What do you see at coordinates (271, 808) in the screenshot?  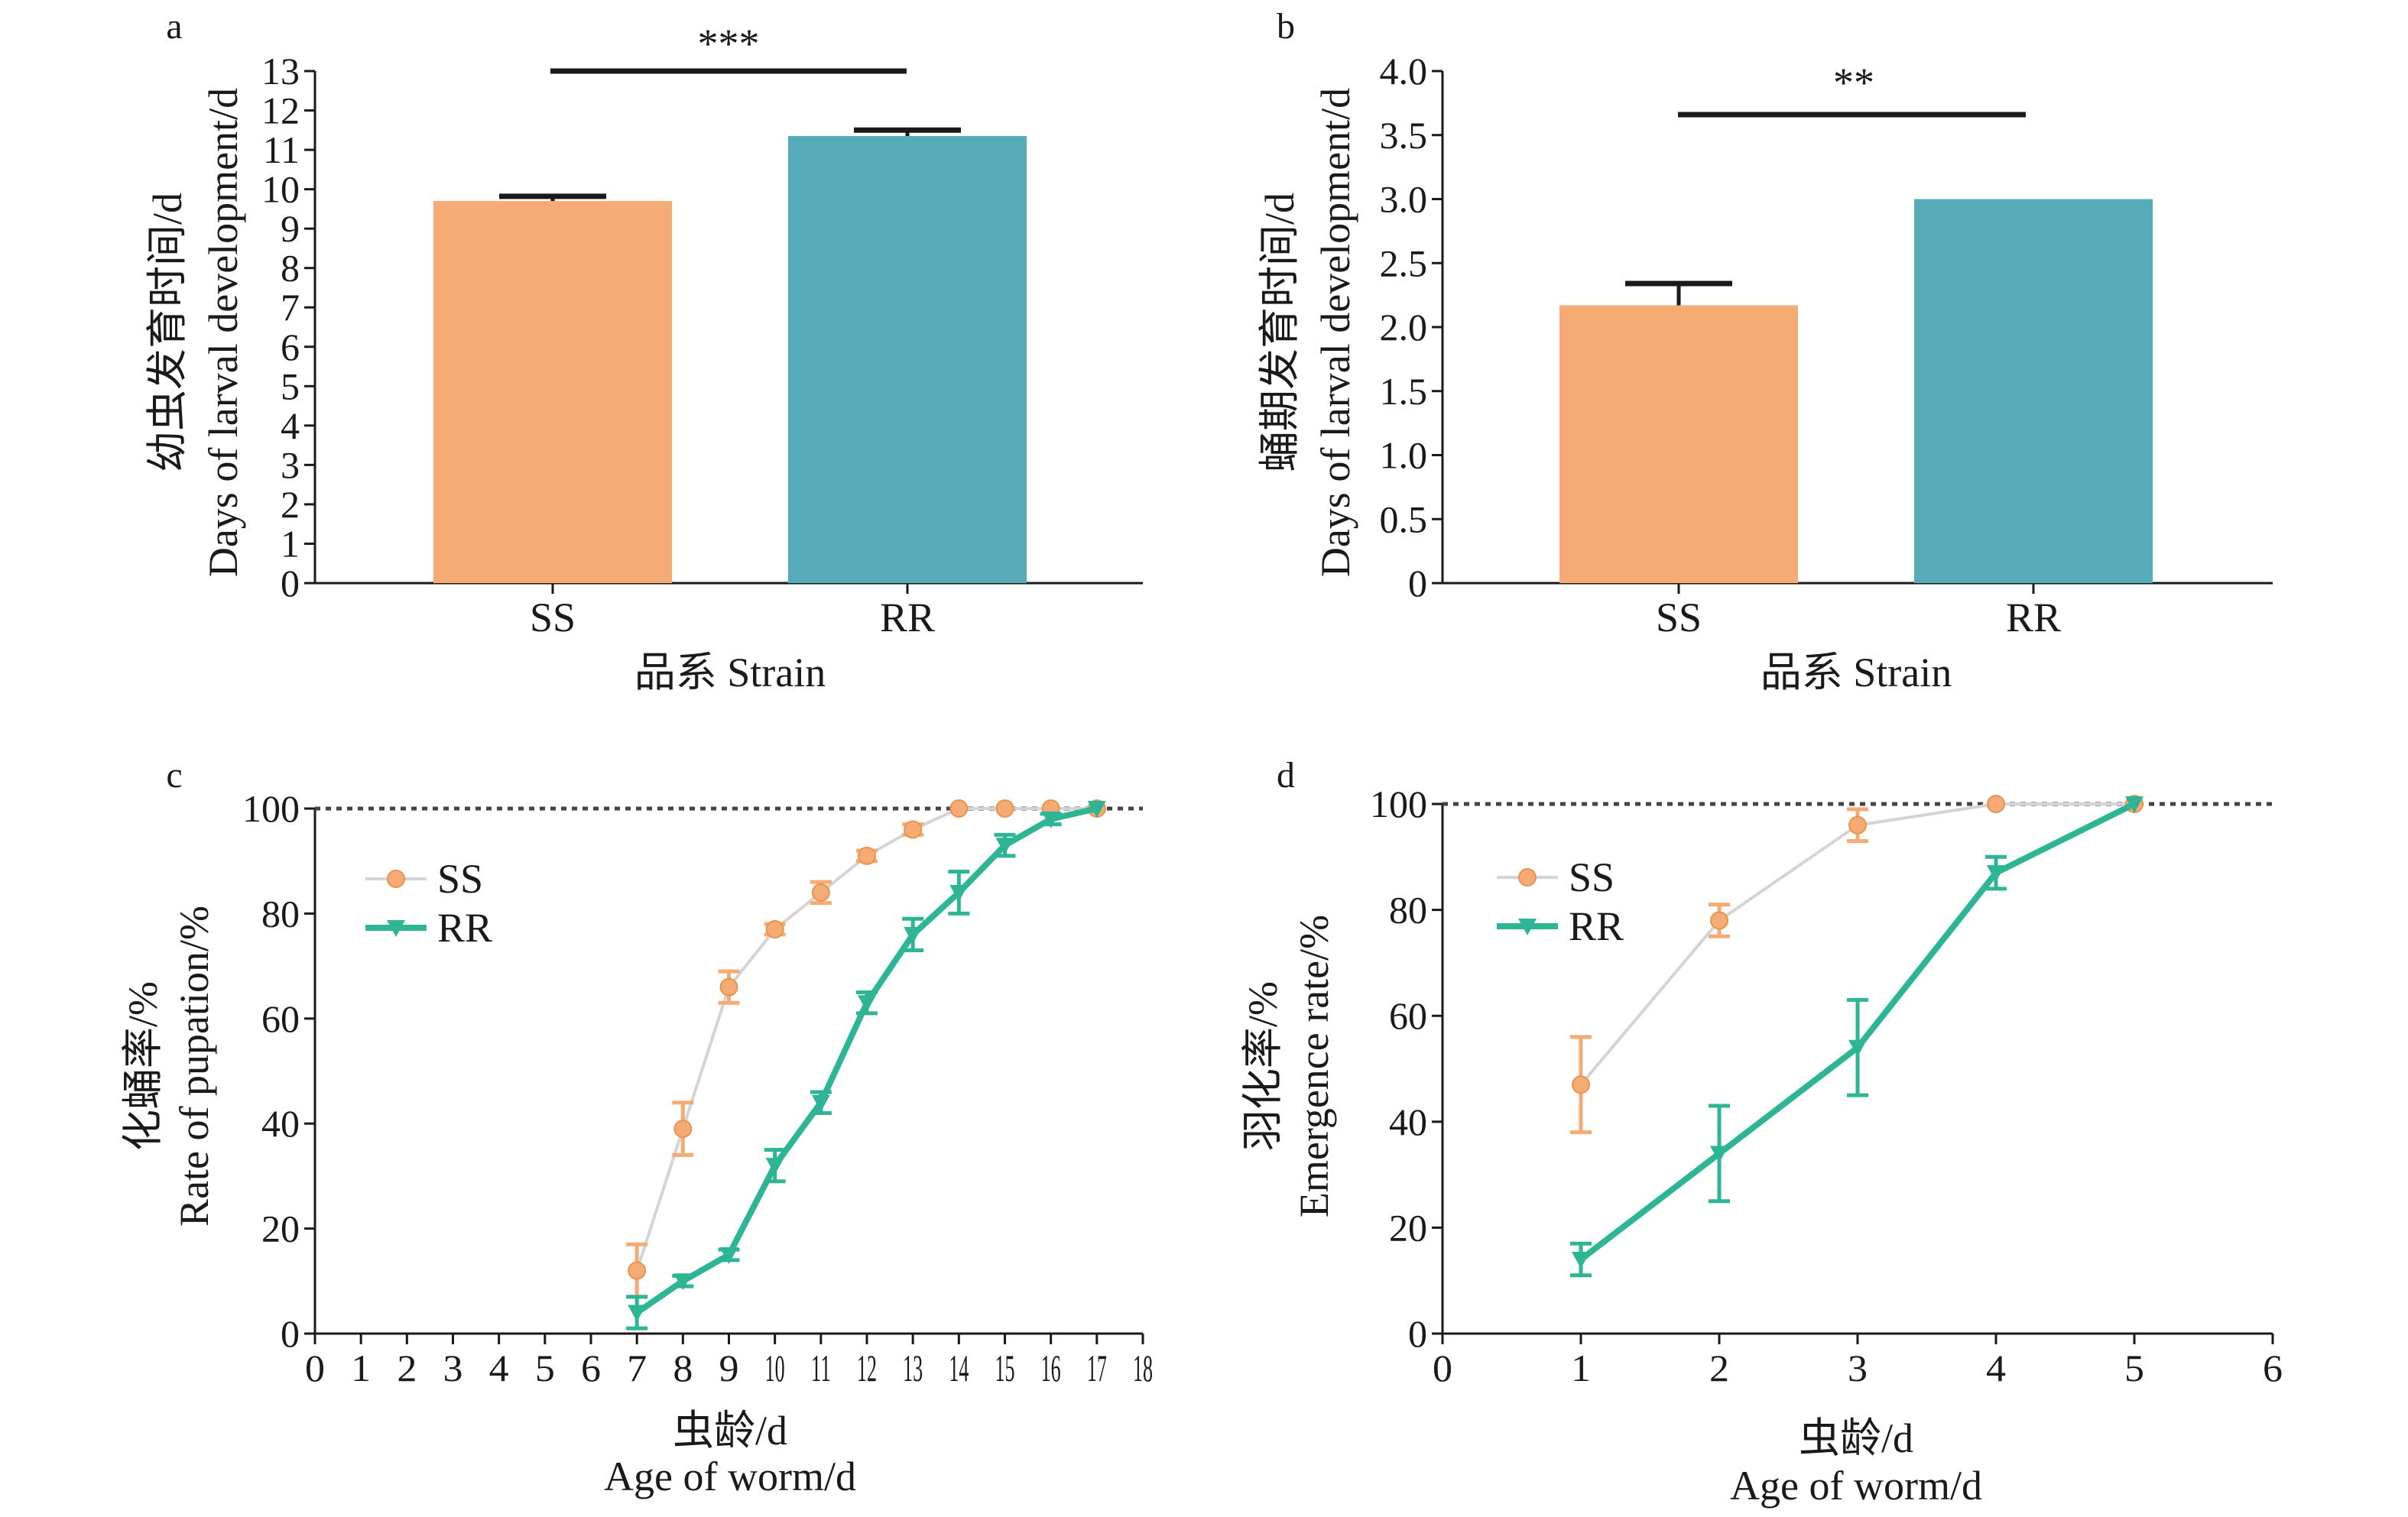 I see `y-tick-label: 100` at bounding box center [271, 808].